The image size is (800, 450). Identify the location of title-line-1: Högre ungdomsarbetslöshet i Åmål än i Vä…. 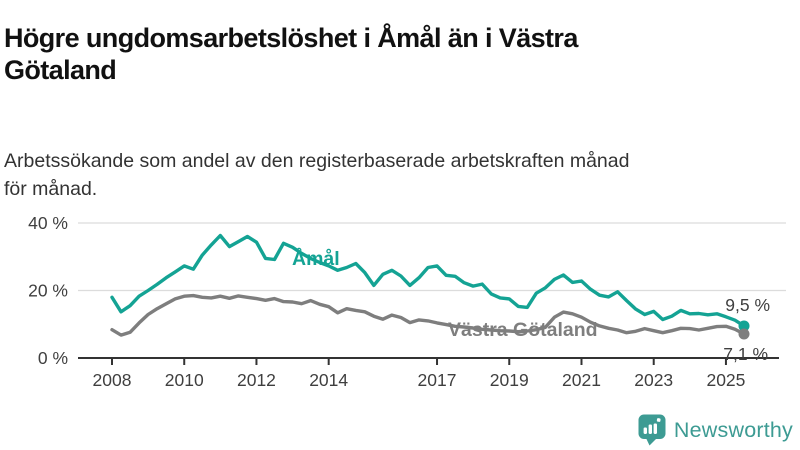
(291, 38).